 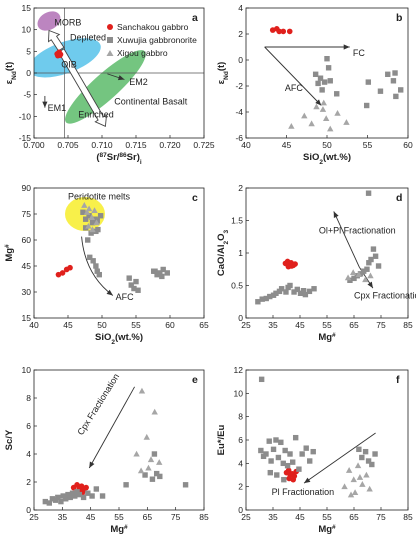 What do you see at coordinates (27, 188) in the screenshot?
I see `y-tick-label: 90` at bounding box center [27, 188].